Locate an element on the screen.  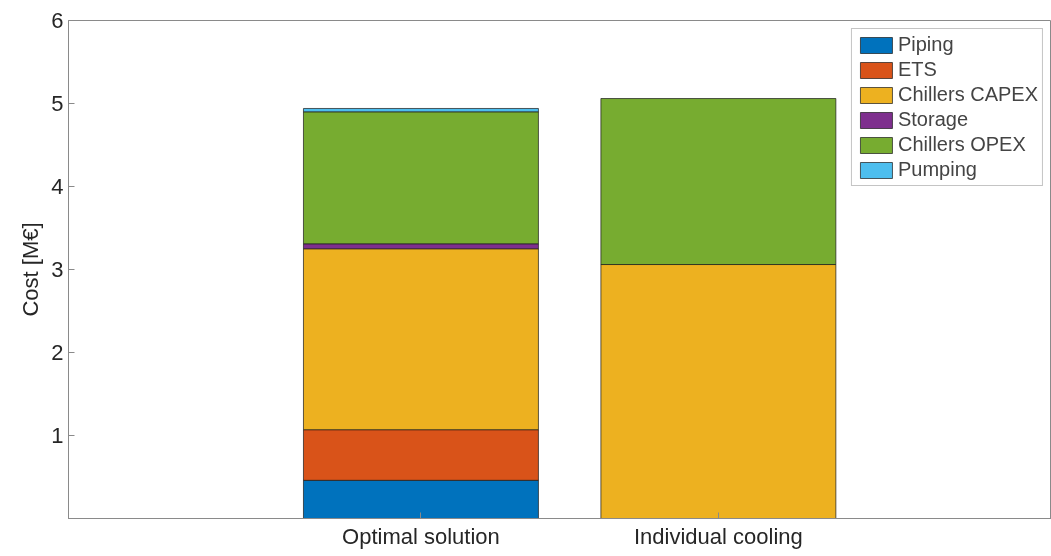
legend-label: Chillers OPEX is located at coordinates (961, 144).